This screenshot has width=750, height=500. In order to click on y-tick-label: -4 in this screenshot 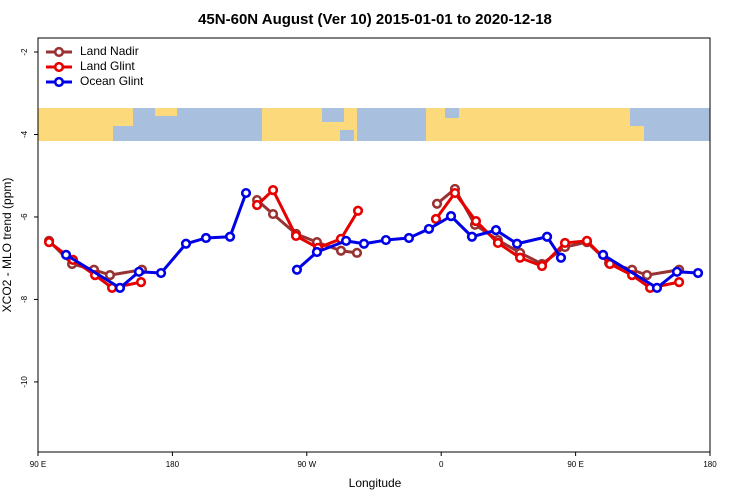, I will do `click(24, 134)`.